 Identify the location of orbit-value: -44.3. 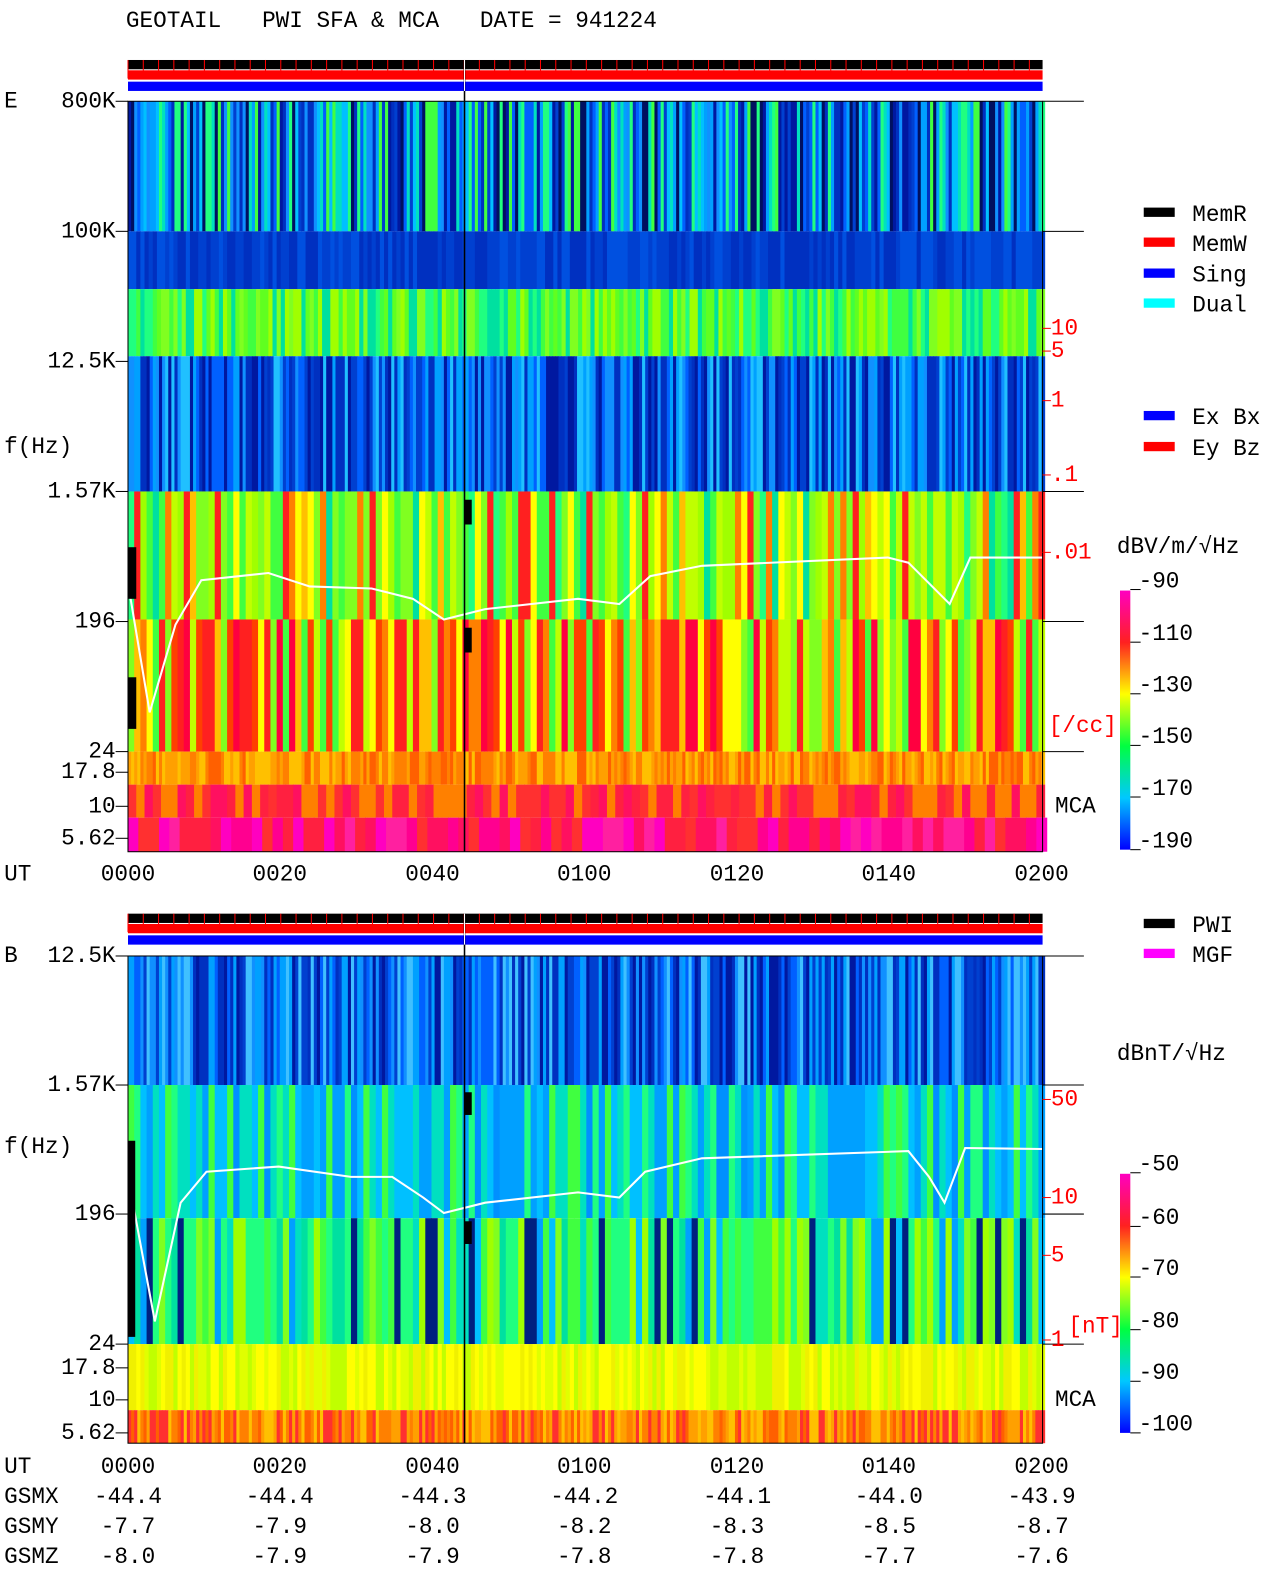
(432, 1497).